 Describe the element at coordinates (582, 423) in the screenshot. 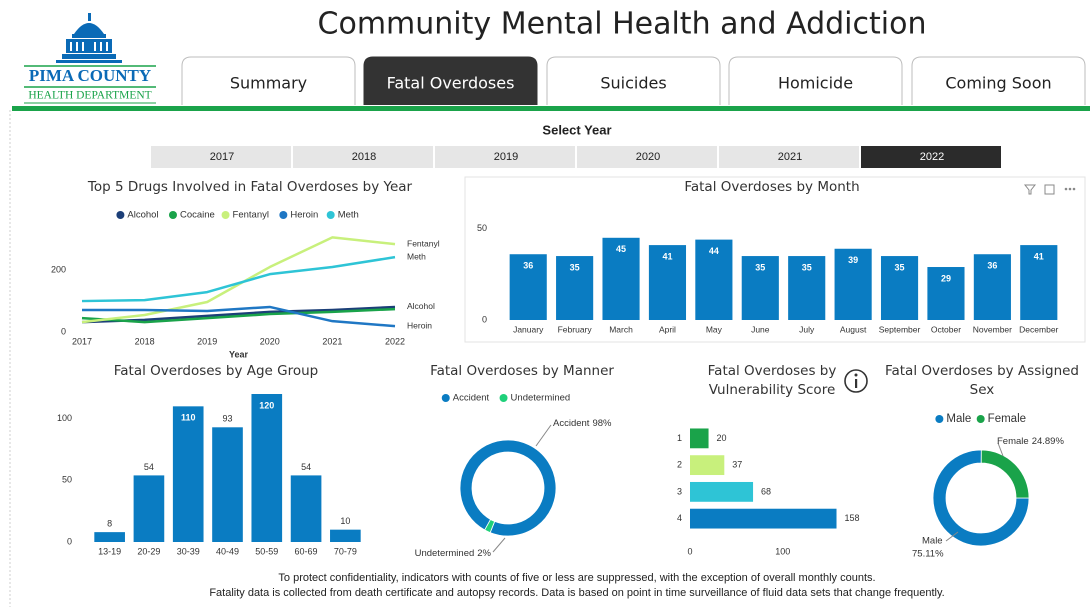

I see `data-label: Accident 98%` at that location.